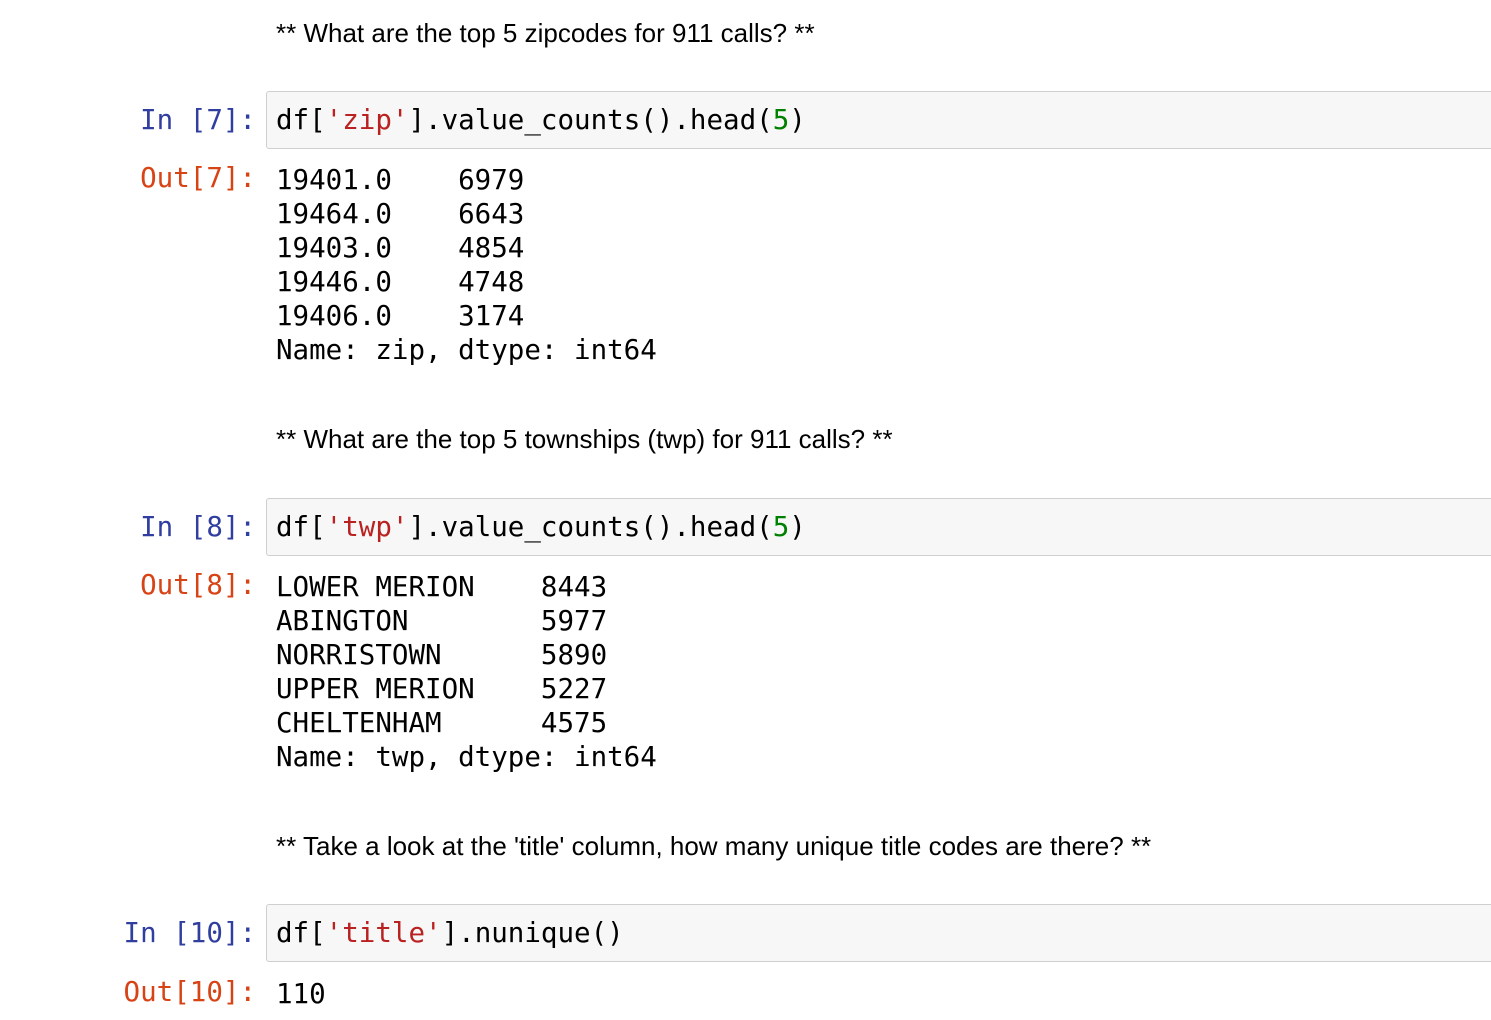 Image resolution: width=1491 pixels, height=1020 pixels. What do you see at coordinates (198, 178) in the screenshot?
I see `out-prompt: Out[7]:` at bounding box center [198, 178].